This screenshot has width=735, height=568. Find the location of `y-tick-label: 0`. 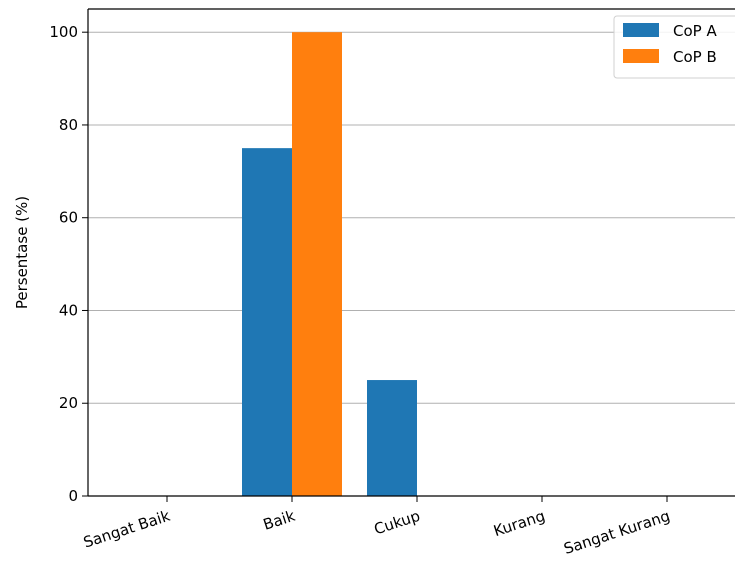

y-tick-label: 0 is located at coordinates (73, 496).